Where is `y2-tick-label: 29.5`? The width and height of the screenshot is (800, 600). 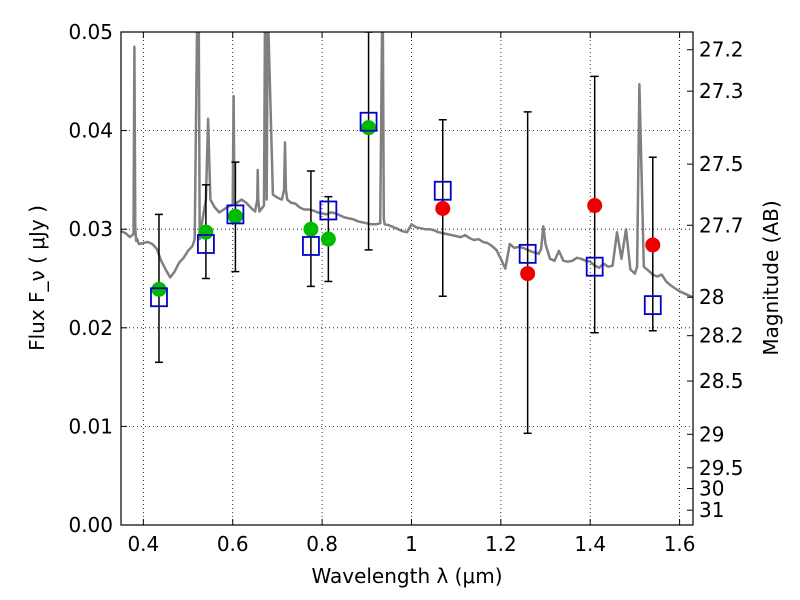
y2-tick-label: 29.5 is located at coordinates (721, 468).